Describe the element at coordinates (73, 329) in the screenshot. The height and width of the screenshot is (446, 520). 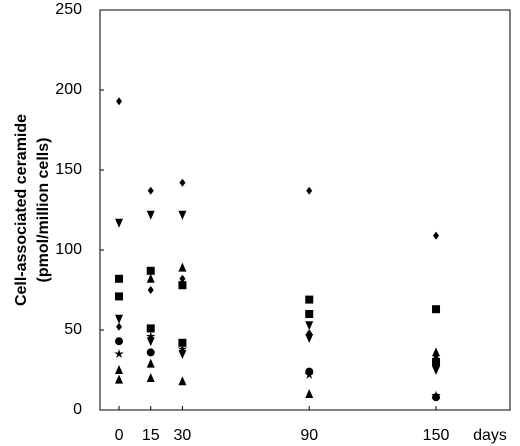
I see `y-tick-label: 50` at that location.